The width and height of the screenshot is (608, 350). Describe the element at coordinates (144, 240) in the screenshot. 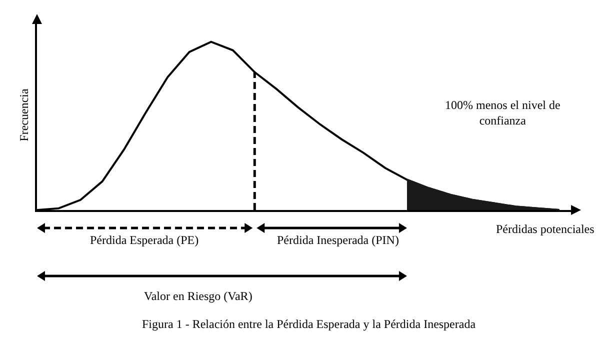

I see `text: Pérdida Esperada (PE)` at that location.